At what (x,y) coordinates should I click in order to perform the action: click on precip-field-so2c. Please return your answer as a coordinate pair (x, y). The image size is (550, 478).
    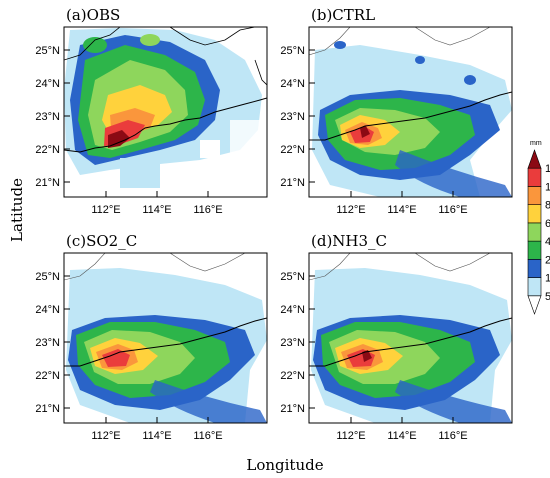
    Looking at the image, I should click on (165, 338).